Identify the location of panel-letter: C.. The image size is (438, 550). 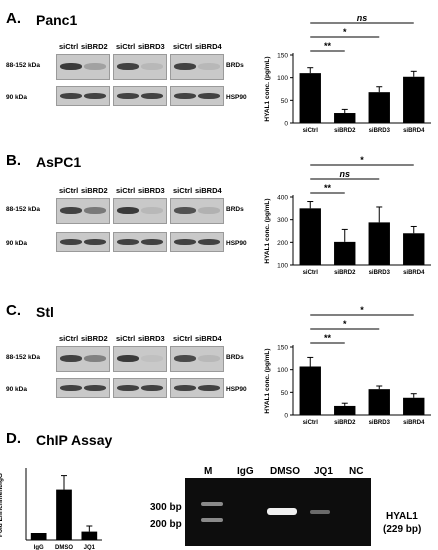
(13, 310).